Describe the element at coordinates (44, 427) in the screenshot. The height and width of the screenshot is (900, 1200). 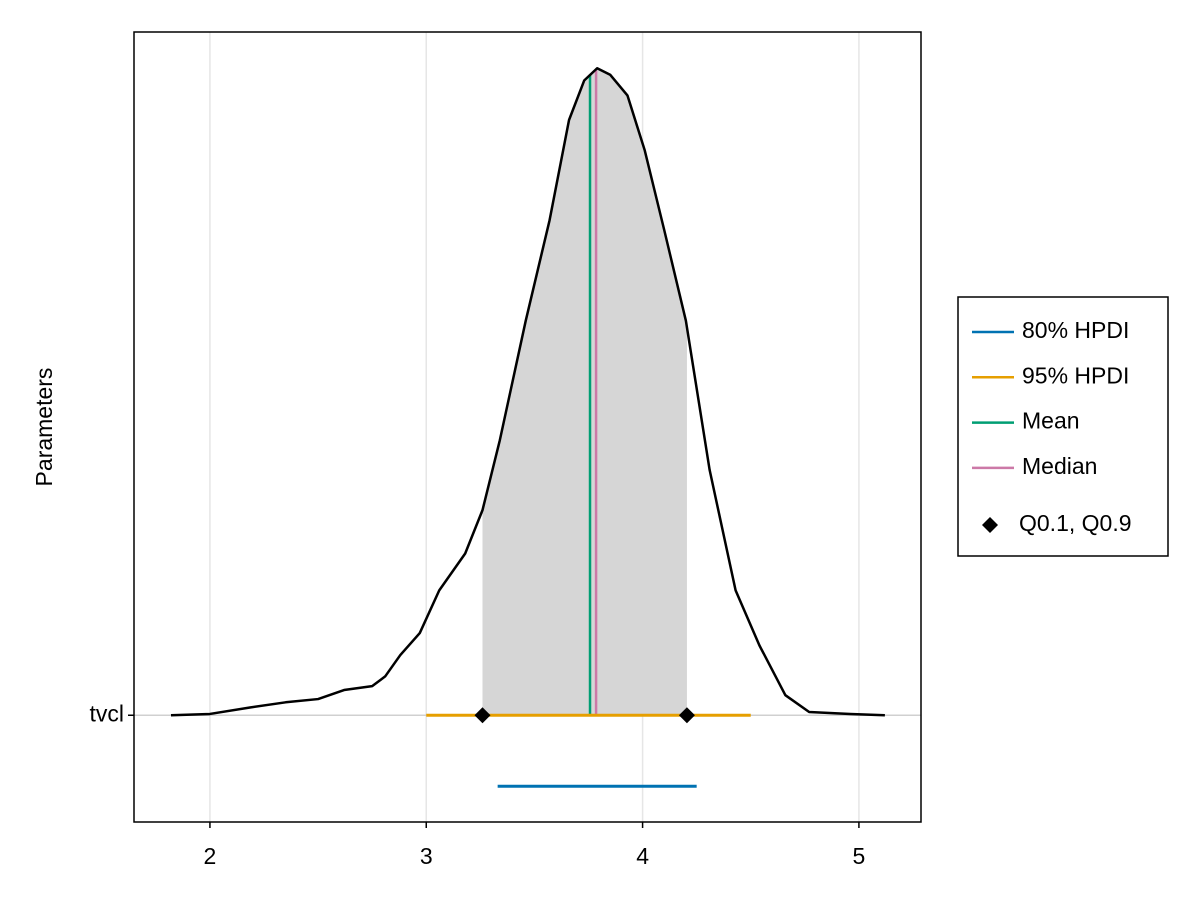
I see `y-axis-label: Parameters` at that location.